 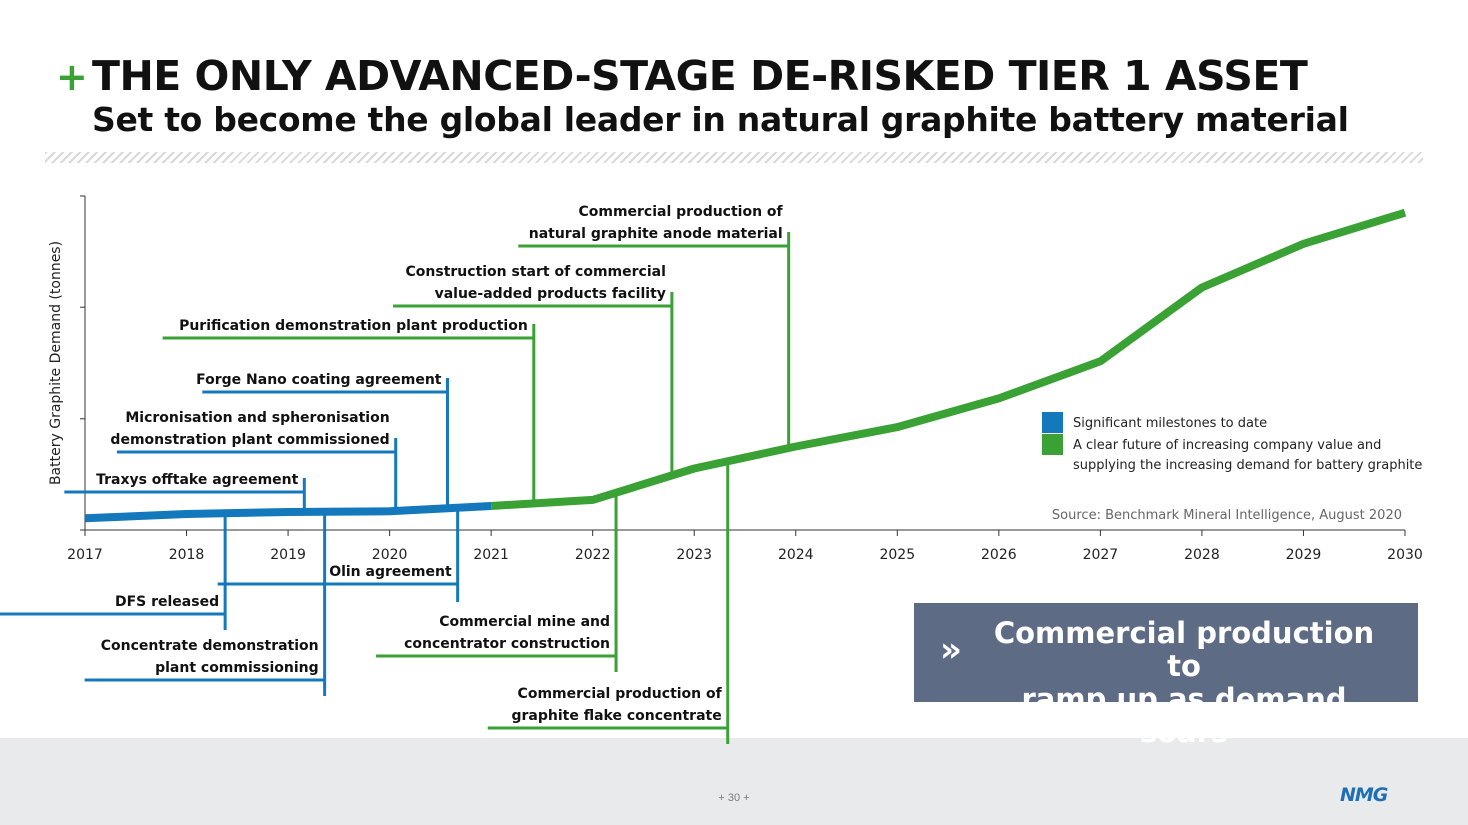 What do you see at coordinates (72, 77) in the screenshot?
I see `title-plus-icon: +` at bounding box center [72, 77].